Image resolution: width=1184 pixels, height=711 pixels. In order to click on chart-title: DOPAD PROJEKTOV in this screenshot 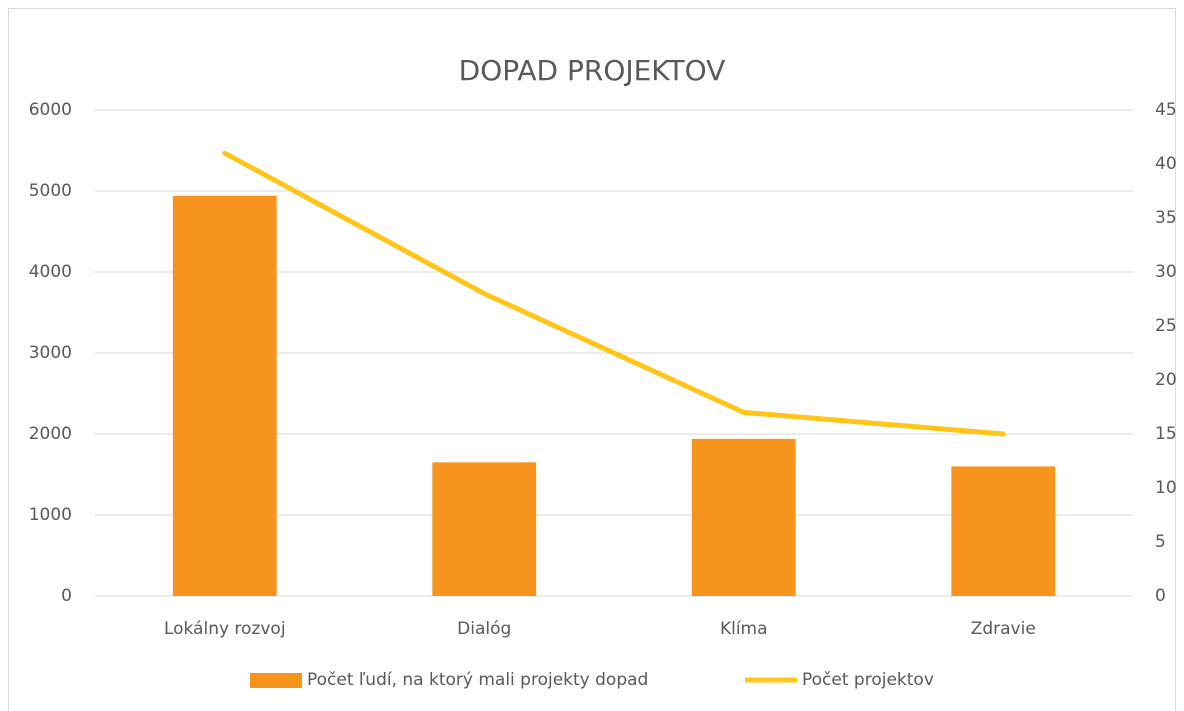, I will do `click(592, 70)`.